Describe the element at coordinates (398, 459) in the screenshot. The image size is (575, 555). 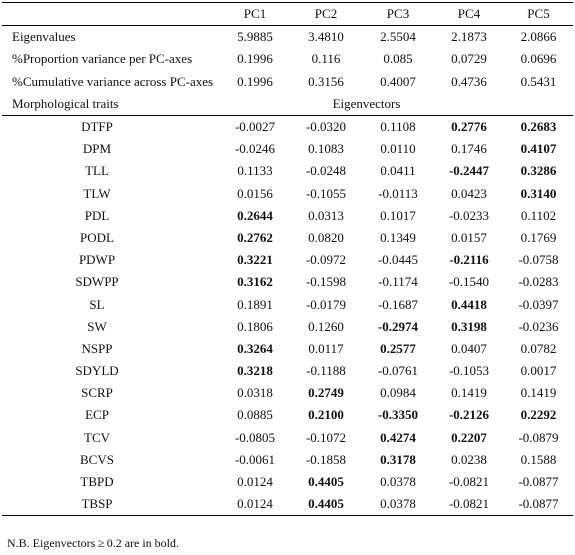
I see `eigenvector-cell: 0.3178` at that location.